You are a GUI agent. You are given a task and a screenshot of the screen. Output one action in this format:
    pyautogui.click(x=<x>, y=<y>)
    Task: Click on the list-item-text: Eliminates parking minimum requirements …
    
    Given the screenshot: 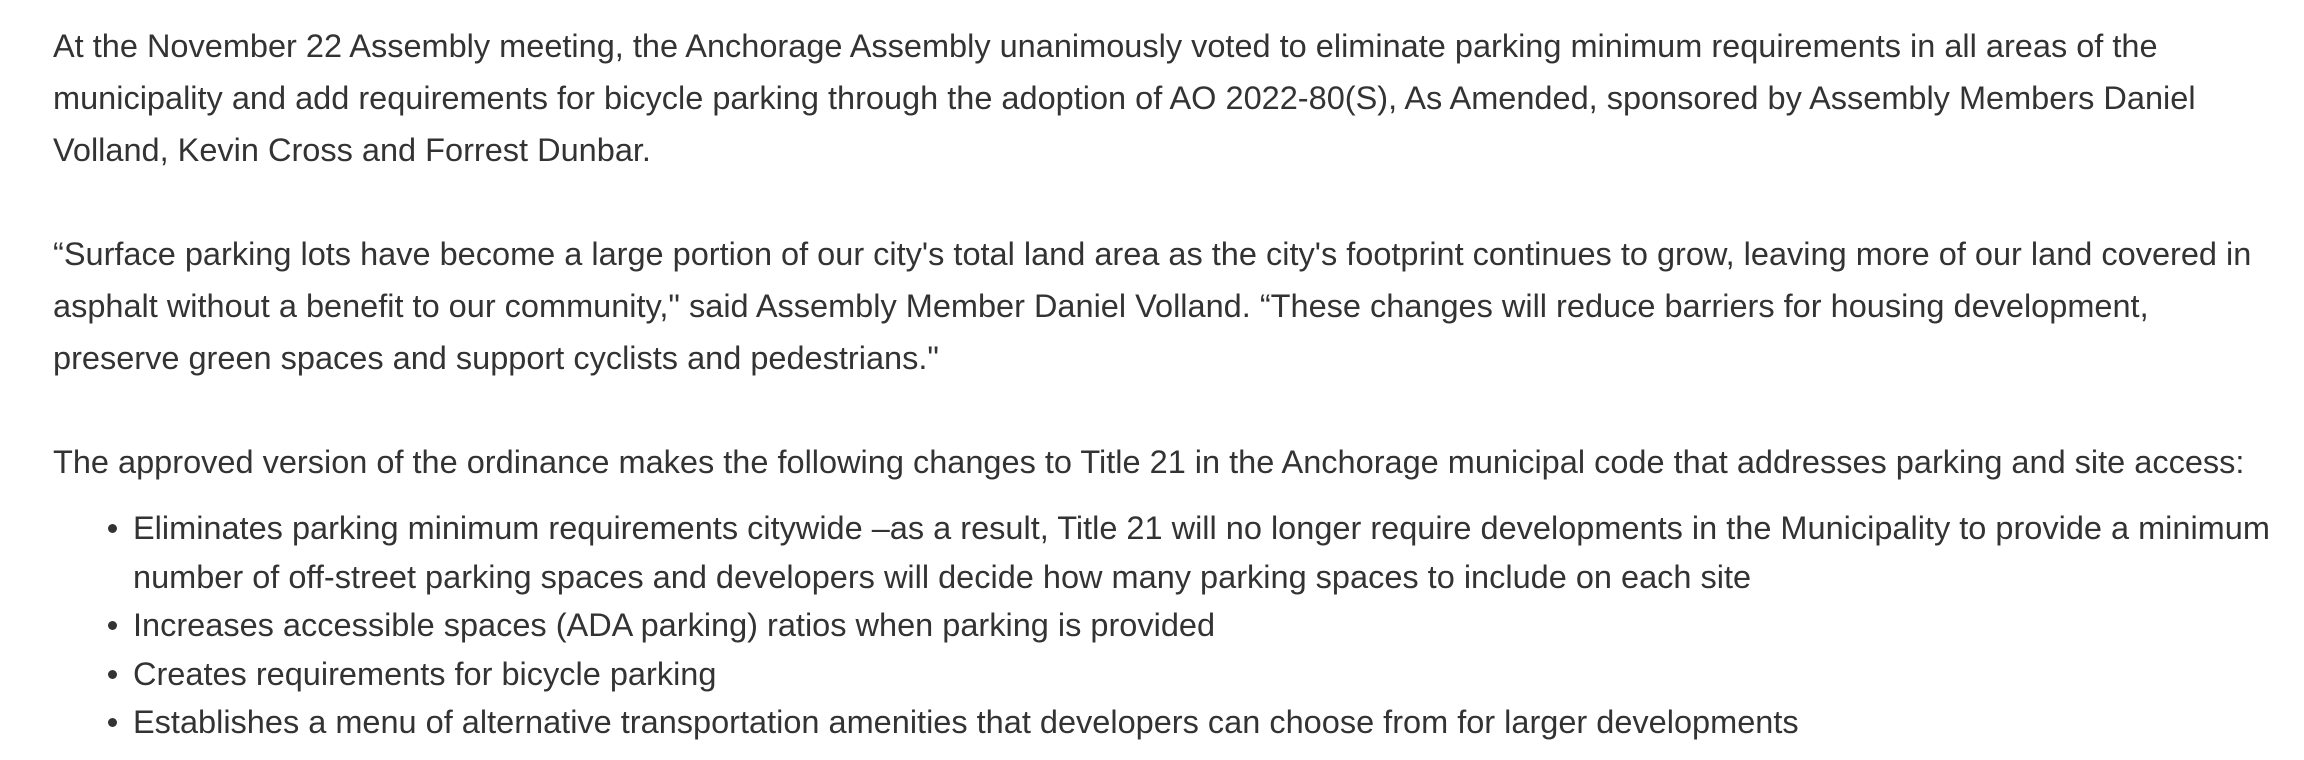 What is the action you would take?
    pyautogui.click(x=1201, y=552)
    